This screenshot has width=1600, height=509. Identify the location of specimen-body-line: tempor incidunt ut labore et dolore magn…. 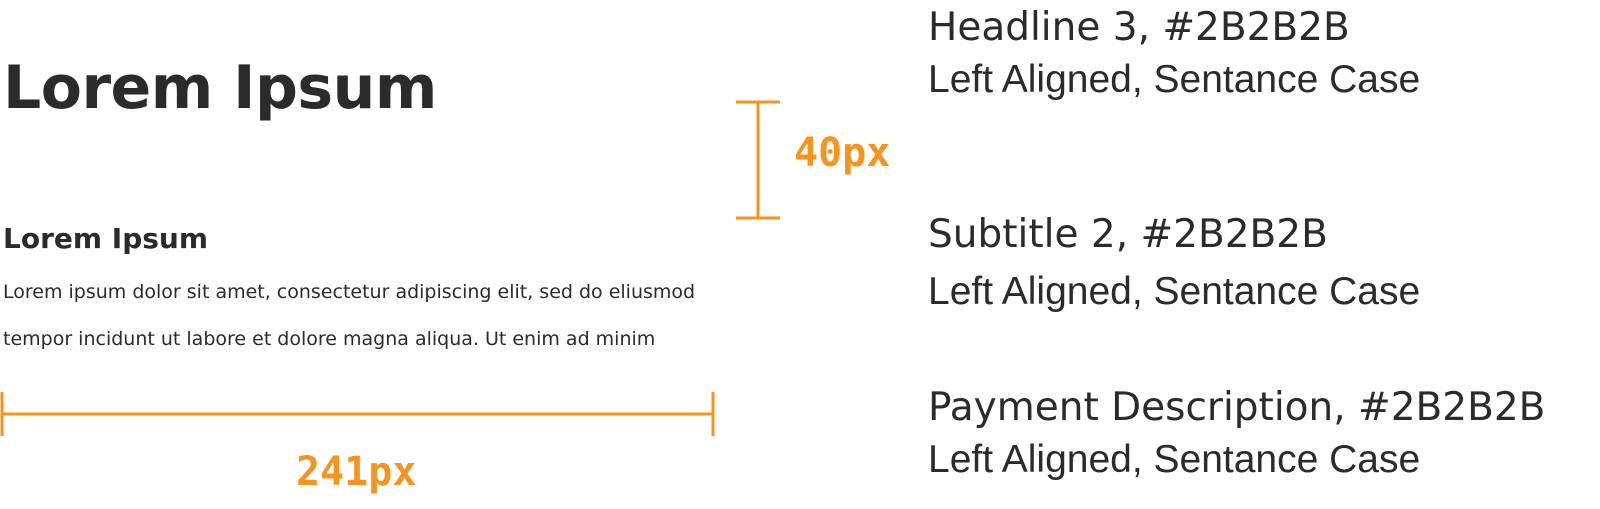
(329, 339).